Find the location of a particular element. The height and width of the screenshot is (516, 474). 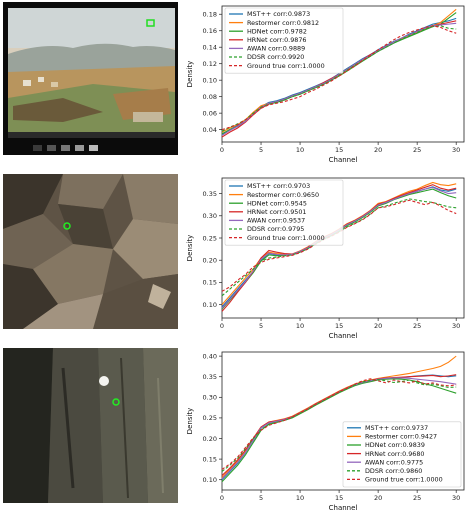

y-tick-label: 0.16 is located at coordinates (210, 31).